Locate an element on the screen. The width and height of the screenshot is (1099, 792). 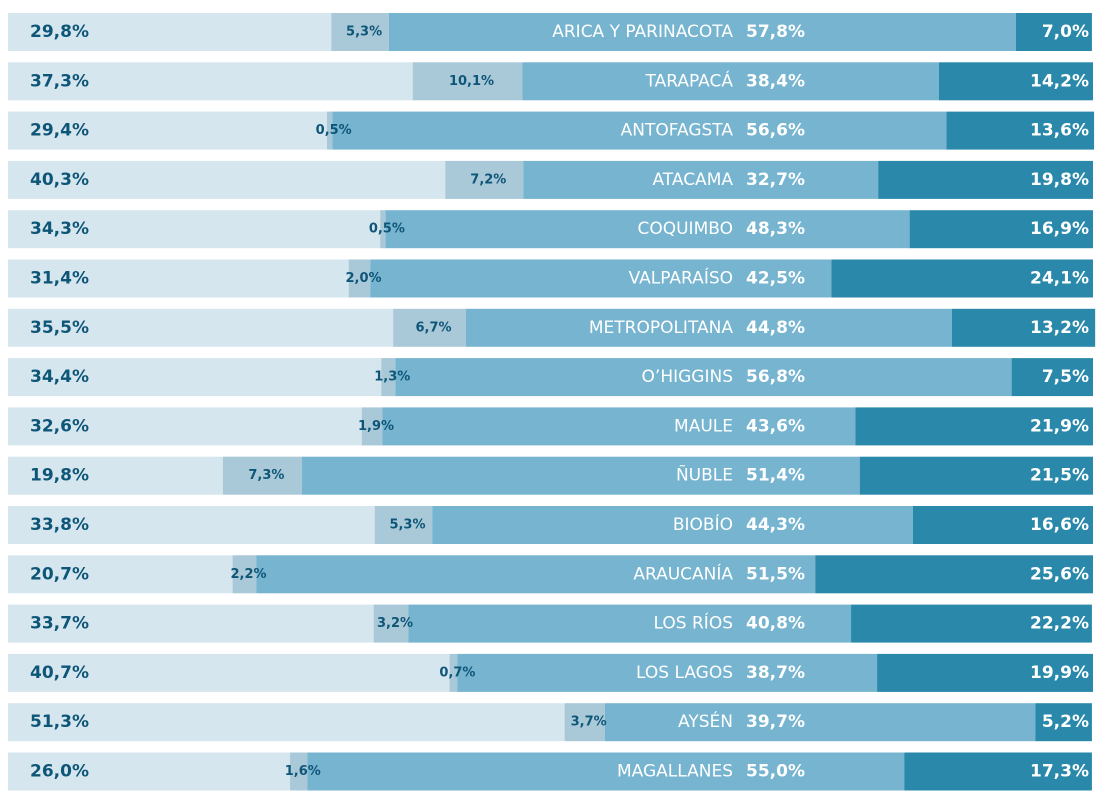
value-label: 14,2% is located at coordinates (1059, 81).